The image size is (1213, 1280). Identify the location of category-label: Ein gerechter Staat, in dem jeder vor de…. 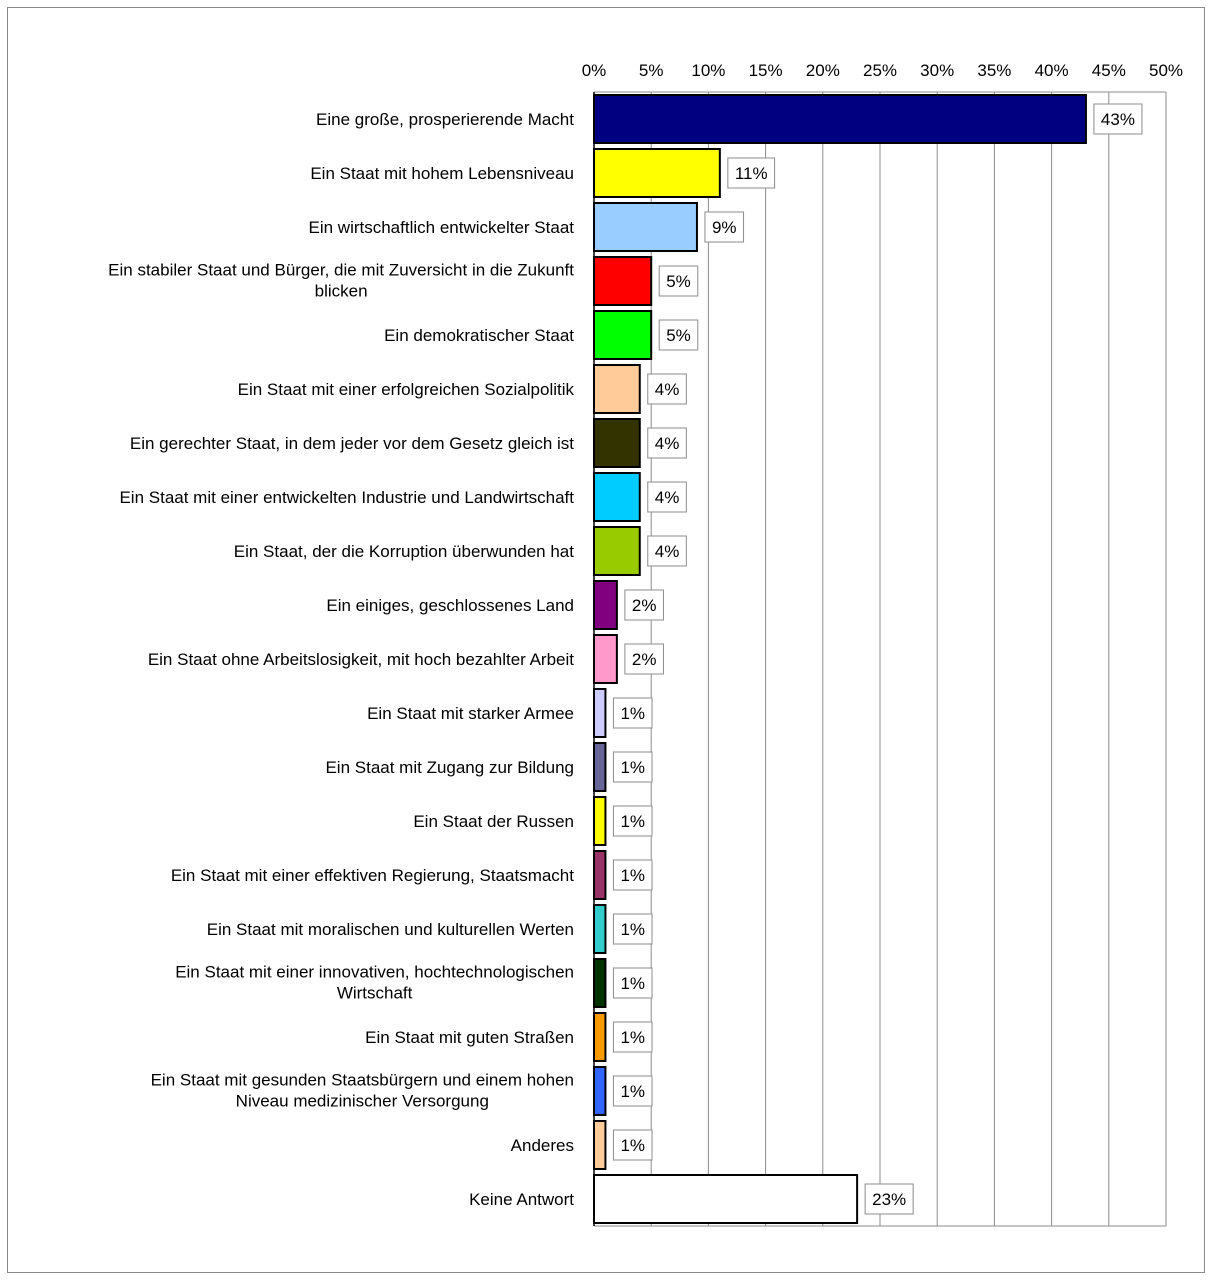
(352, 443).